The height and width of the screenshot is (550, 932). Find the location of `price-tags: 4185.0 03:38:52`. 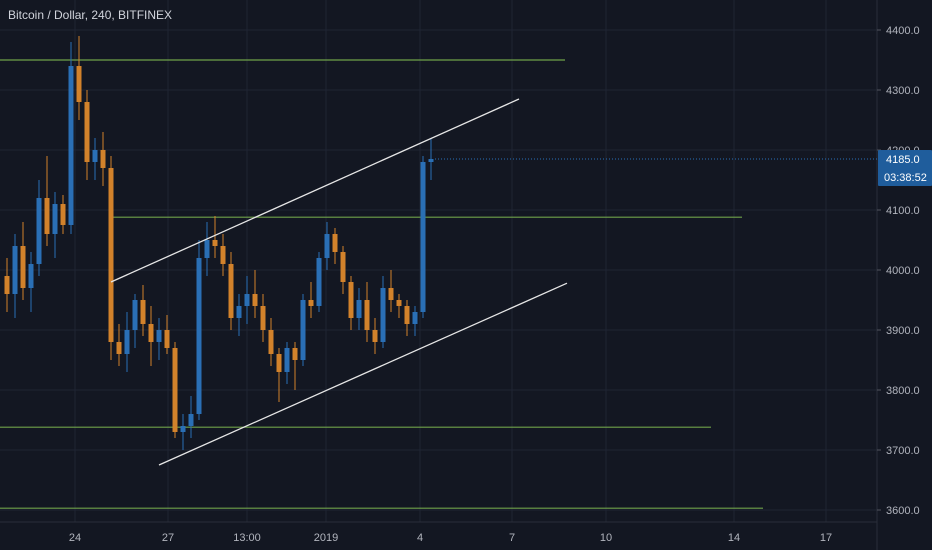

price-tags: 4185.0 03:38:52 is located at coordinates (683, 168).